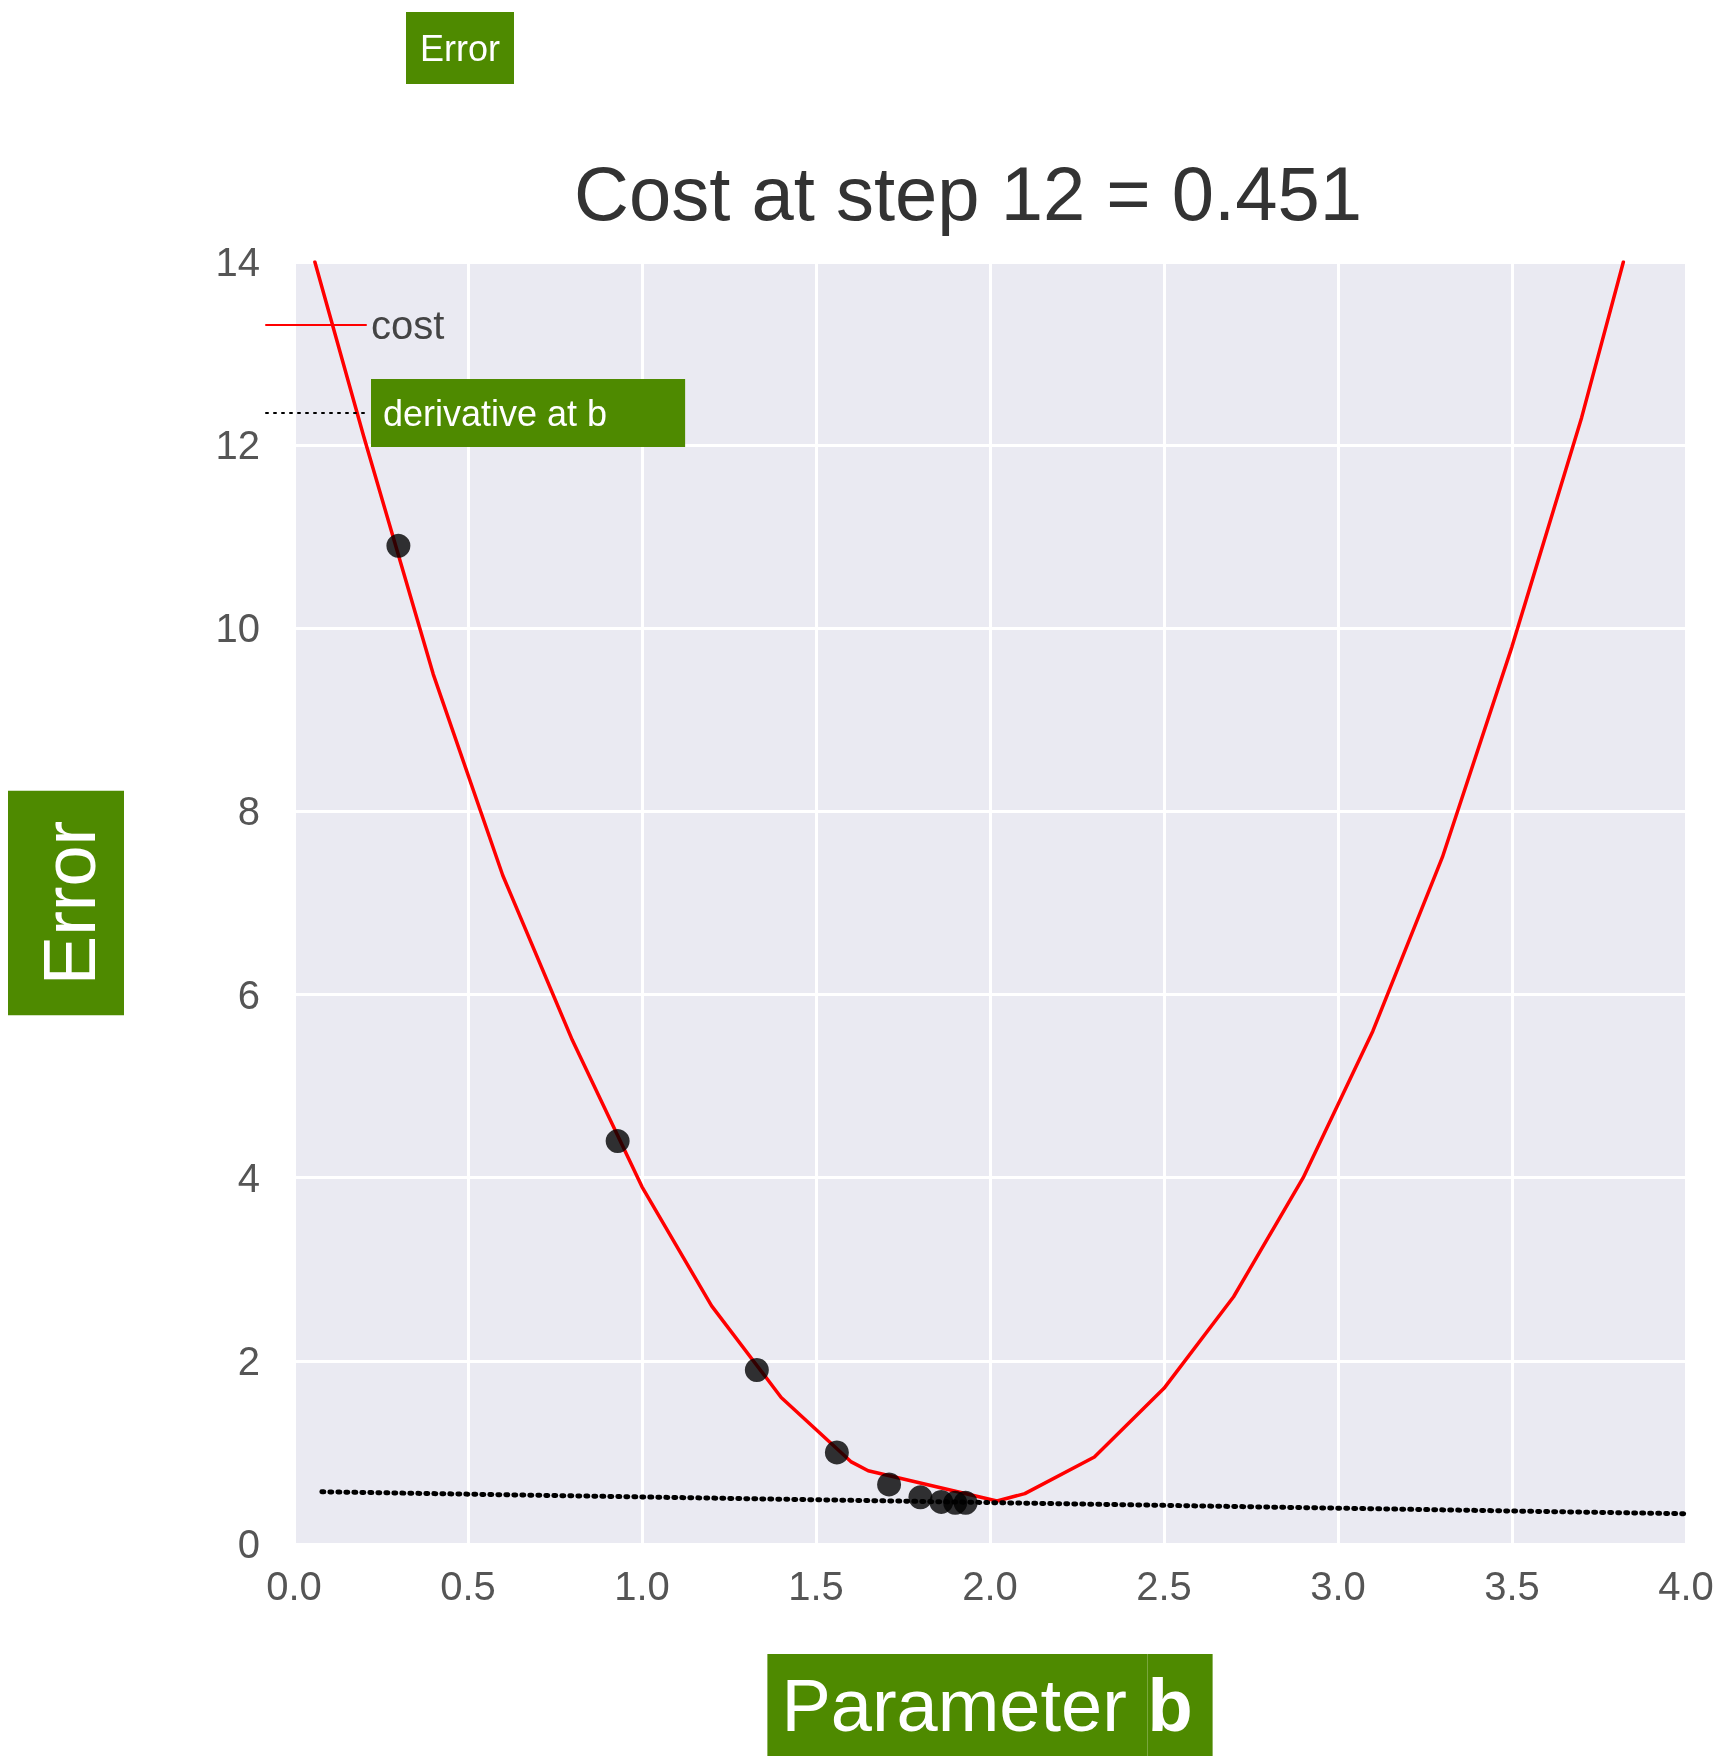 The width and height of the screenshot is (1727, 1761). What do you see at coordinates (460, 48) in the screenshot?
I see `text: Error` at bounding box center [460, 48].